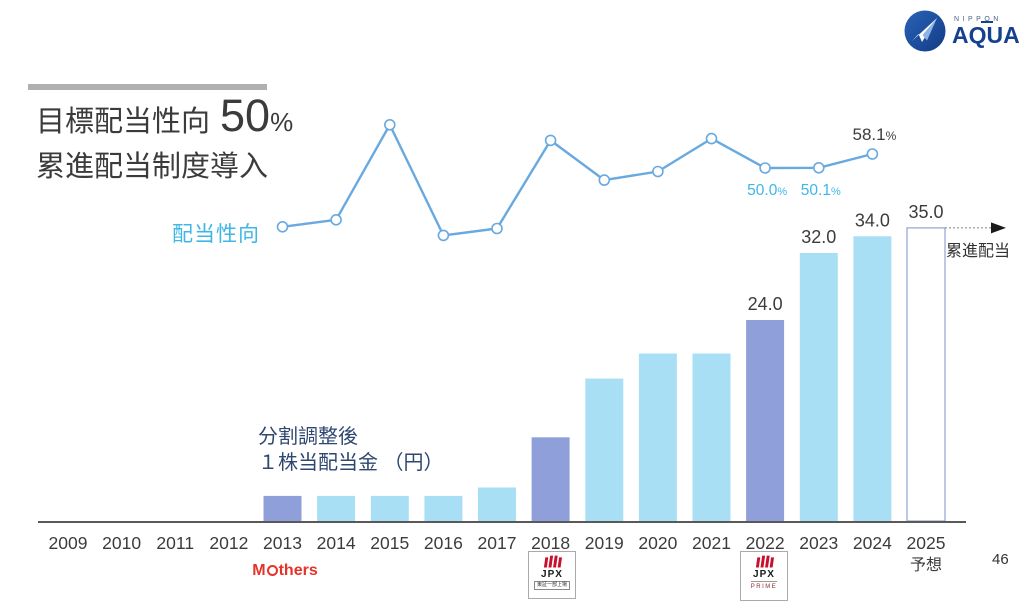 The image size is (1024, 616). Describe the element at coordinates (216, 234) in the screenshot. I see `payout-ratio-series-label: 配当性向` at that location.